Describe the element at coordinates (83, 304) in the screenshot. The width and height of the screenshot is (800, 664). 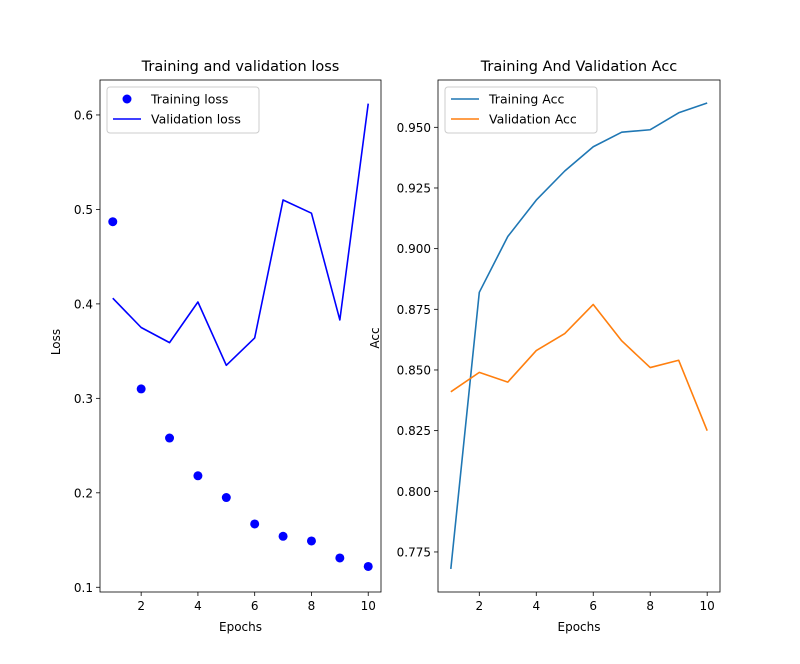
I see `loss-ytick-label: 0.4` at that location.